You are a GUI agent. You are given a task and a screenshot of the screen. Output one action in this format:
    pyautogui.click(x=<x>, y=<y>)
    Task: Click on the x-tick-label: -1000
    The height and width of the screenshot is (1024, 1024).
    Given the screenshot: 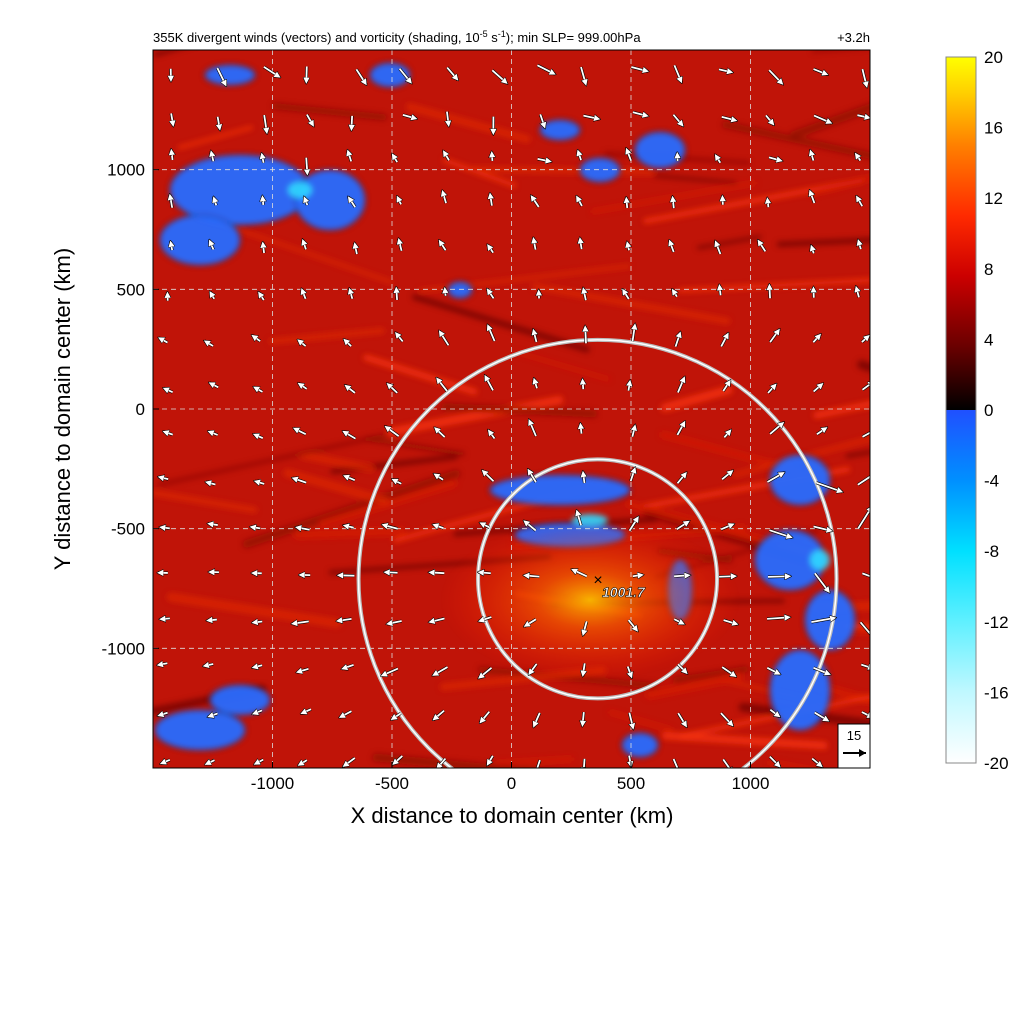 What is the action you would take?
    pyautogui.click(x=272, y=783)
    